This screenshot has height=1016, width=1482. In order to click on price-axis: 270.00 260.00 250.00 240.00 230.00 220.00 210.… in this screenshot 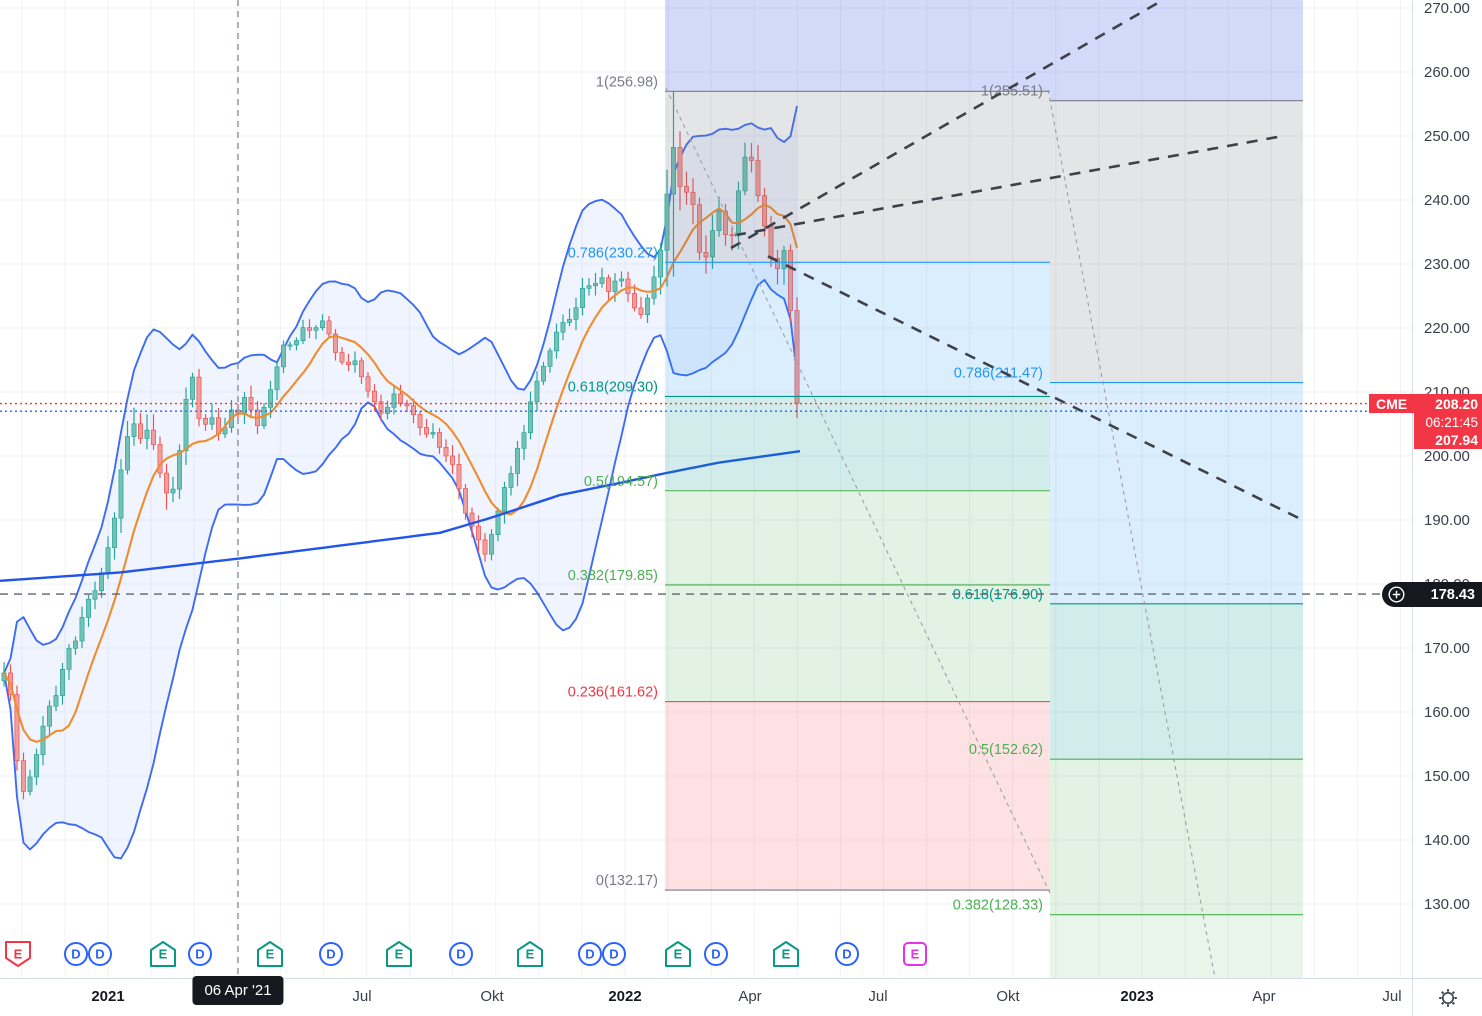, I will do `click(1425, 489)`.